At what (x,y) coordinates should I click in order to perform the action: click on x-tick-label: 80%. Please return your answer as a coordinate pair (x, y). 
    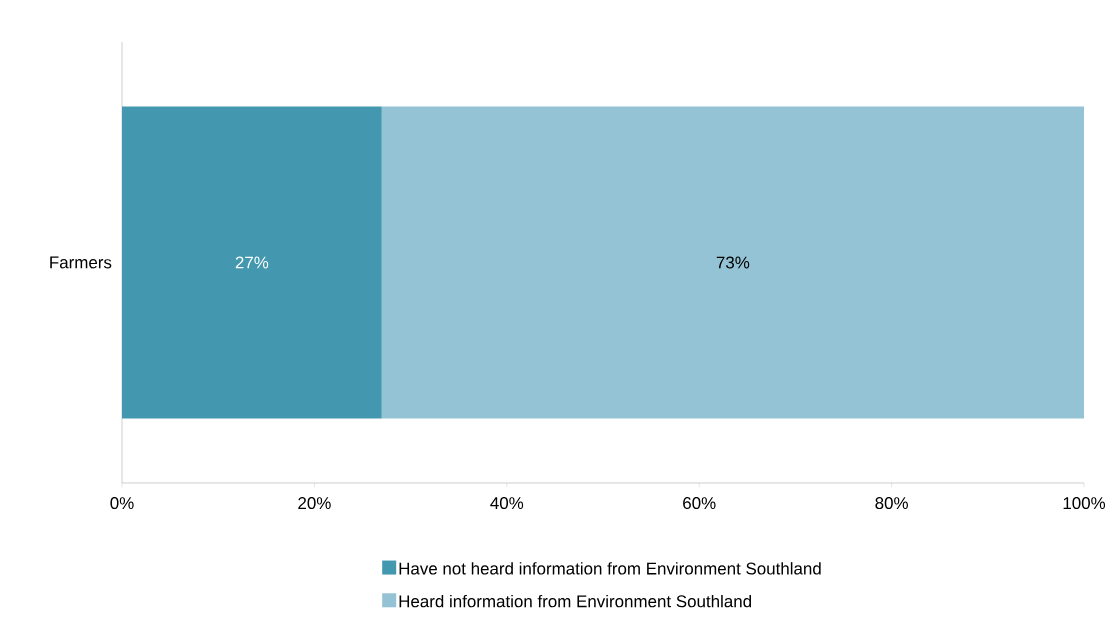
    Looking at the image, I should click on (891, 503).